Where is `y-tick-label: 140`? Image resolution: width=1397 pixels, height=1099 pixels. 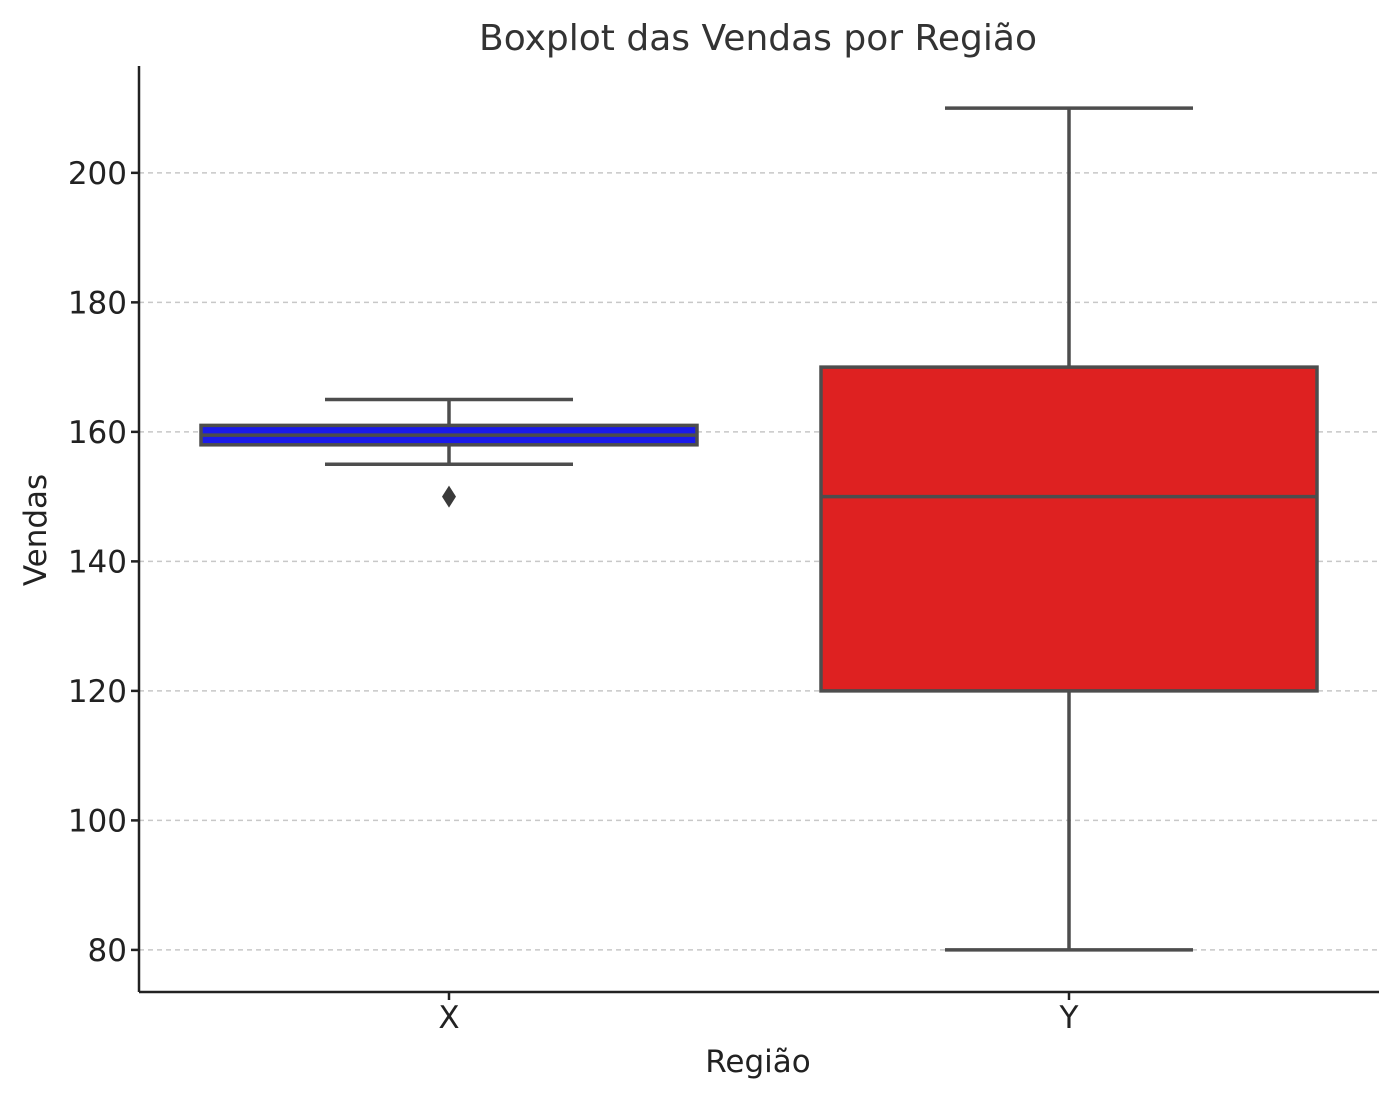 y-tick-label: 140 is located at coordinates (97, 562).